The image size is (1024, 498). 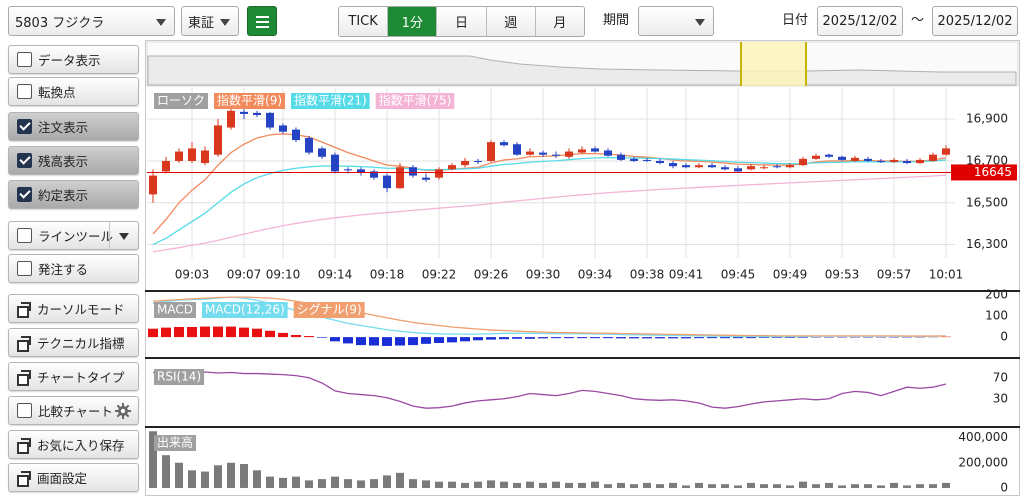 What do you see at coordinates (249, 100) in the screenshot?
I see `legend-label: 指数平滑(9)` at bounding box center [249, 100].